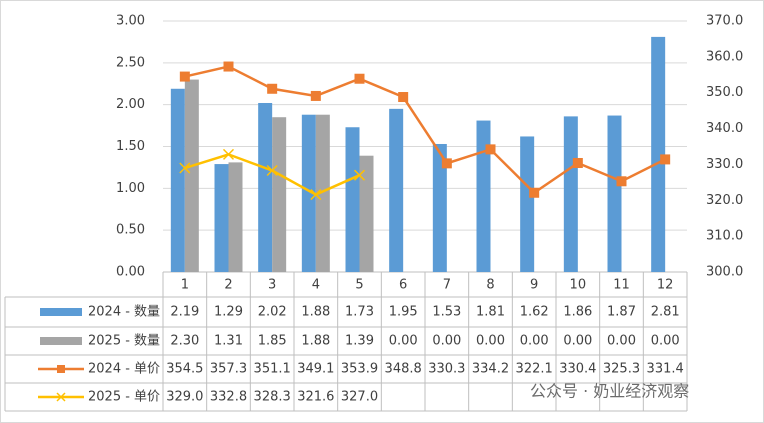 The width and height of the screenshot is (764, 423). What do you see at coordinates (490, 369) in the screenshot?
I see `table-value: 334.2` at bounding box center [490, 369].